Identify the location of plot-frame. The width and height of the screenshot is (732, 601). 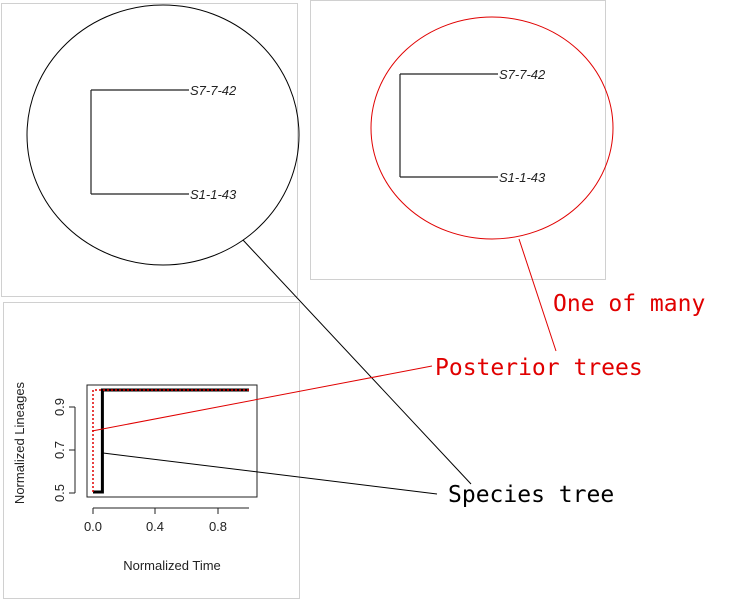
(172, 441).